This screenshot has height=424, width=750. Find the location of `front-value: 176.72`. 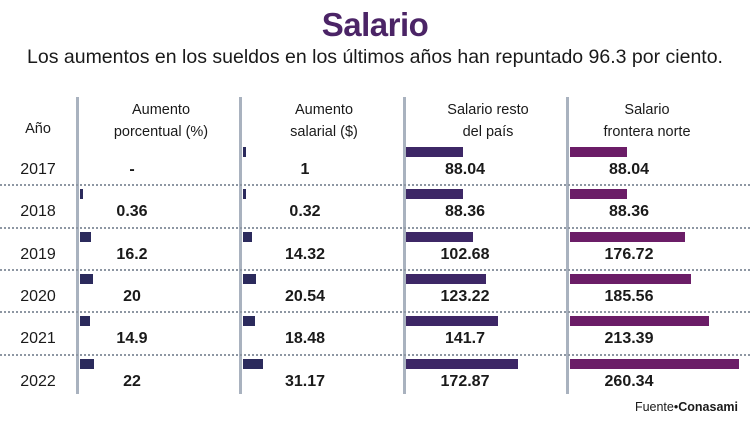

front-value: 176.72 is located at coordinates (629, 254).